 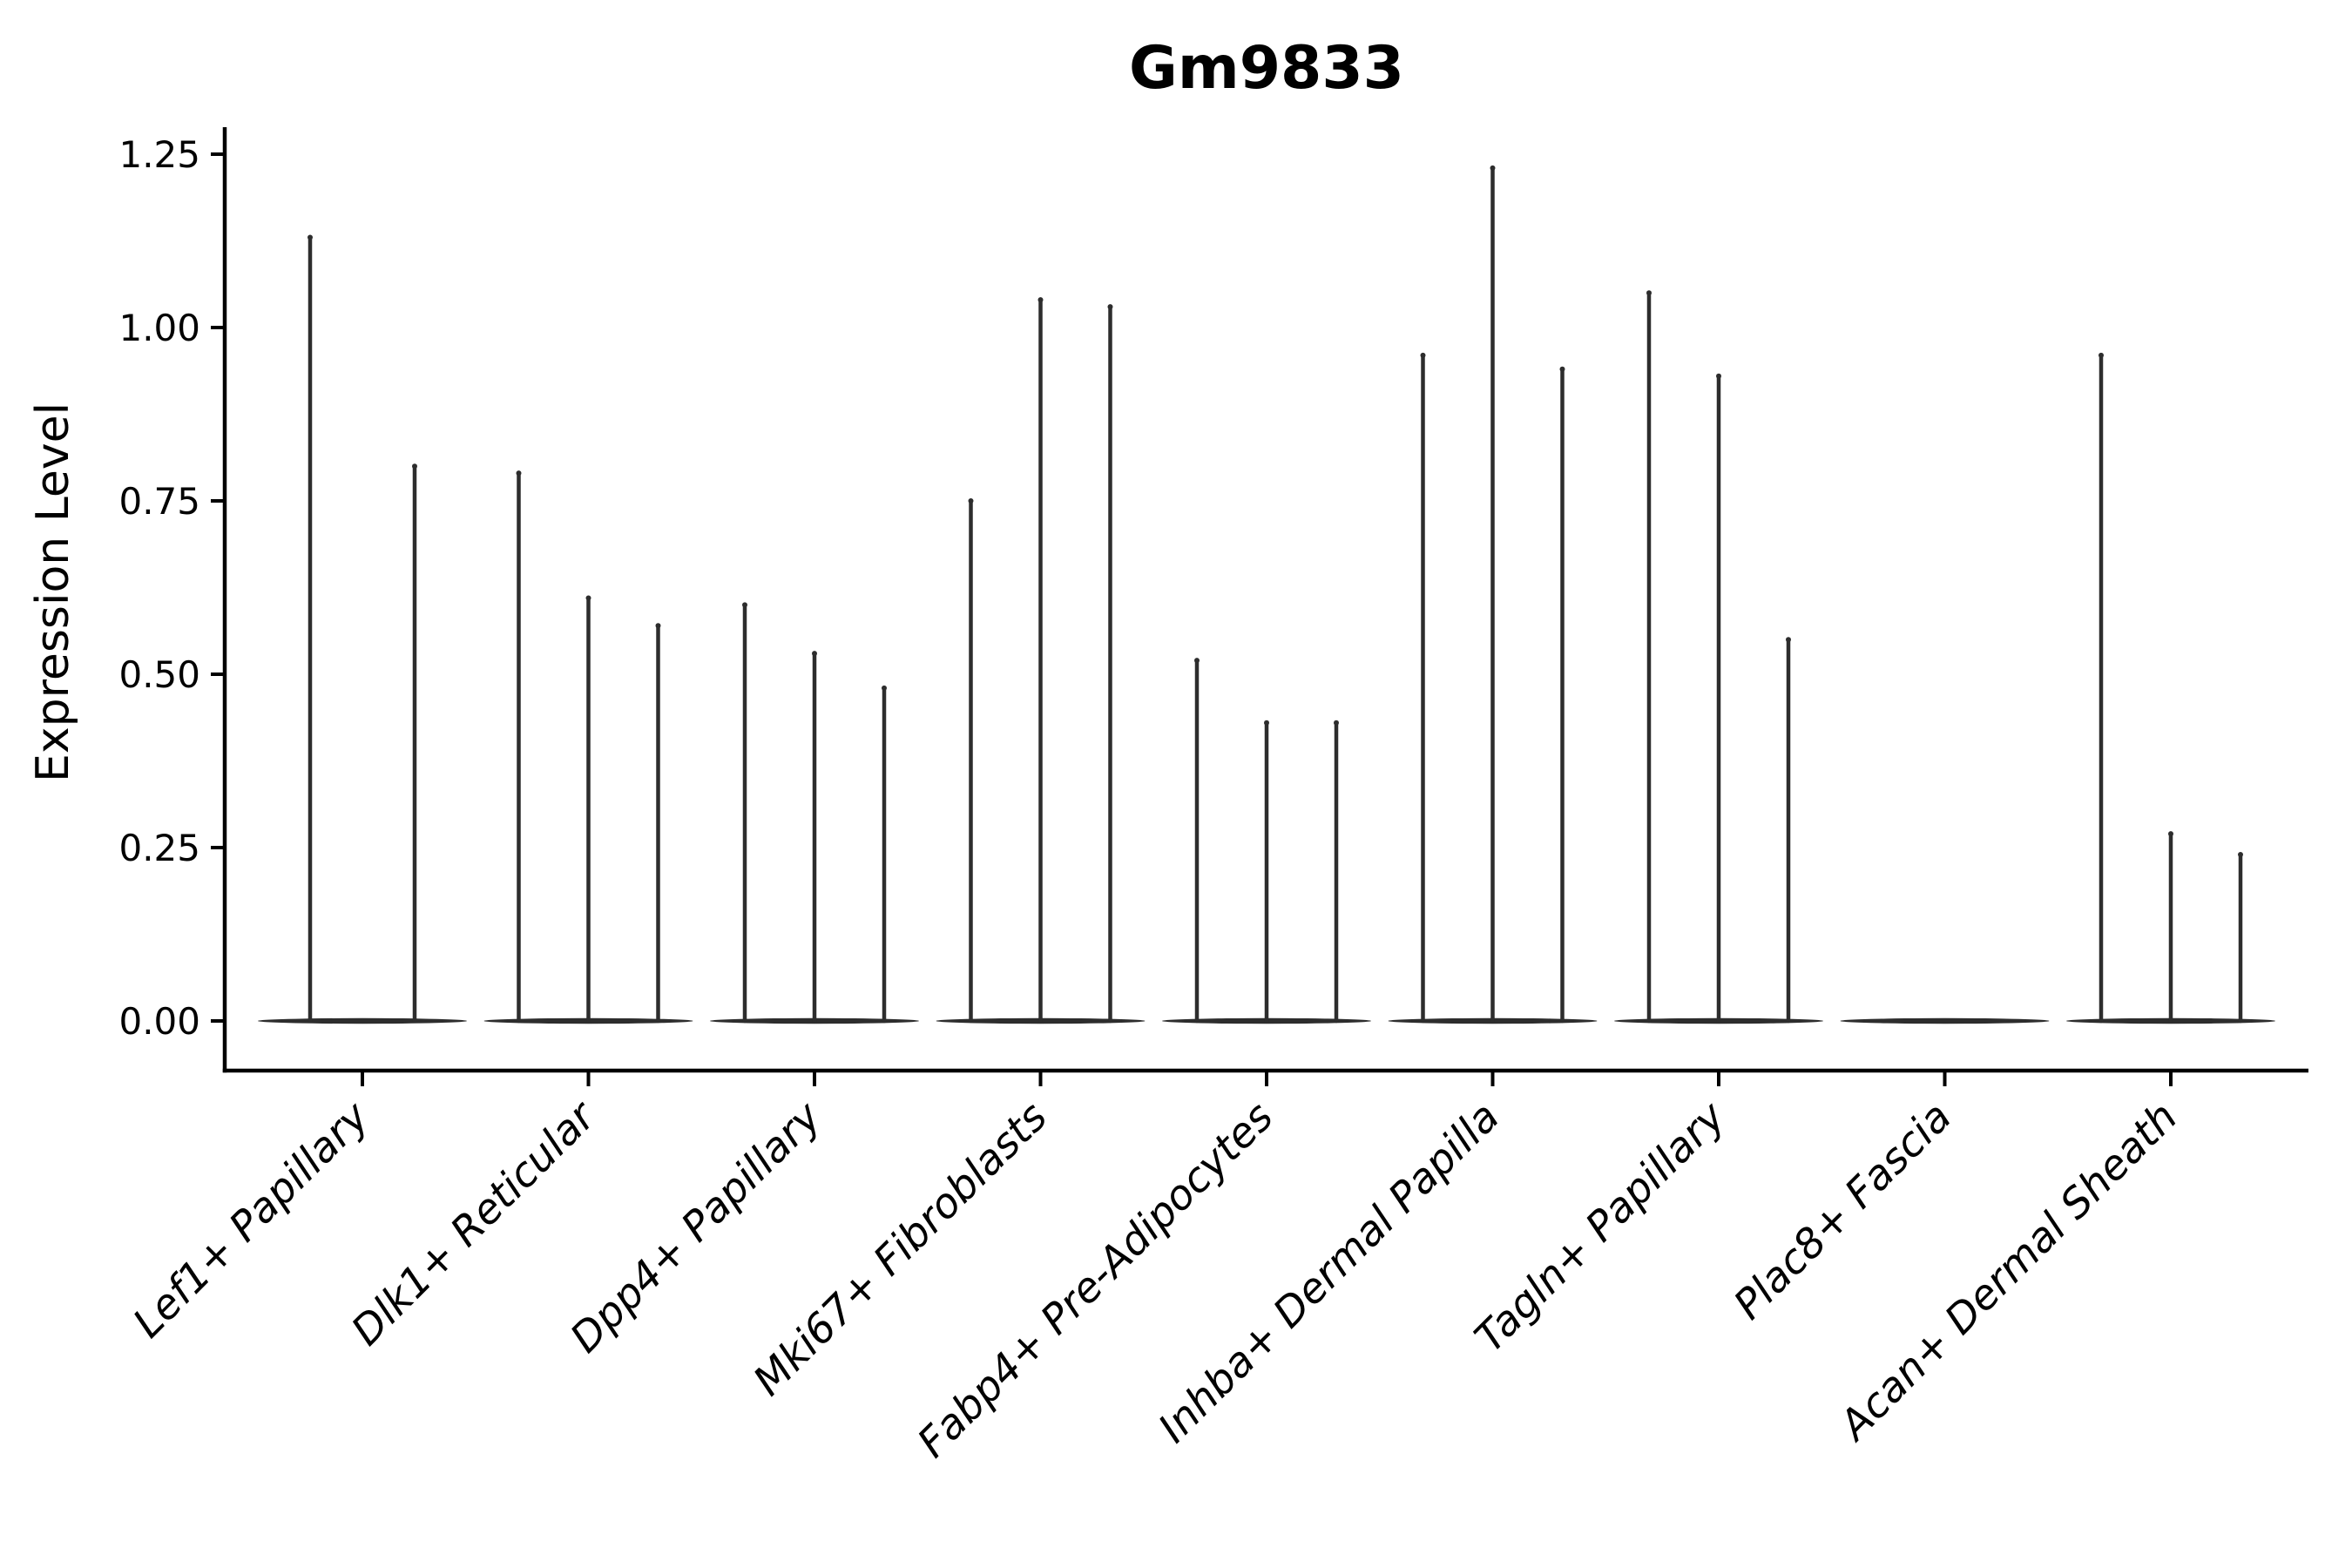 I want to click on x-tick-label: Dpp4+ Papillary, so click(x=696, y=1227).